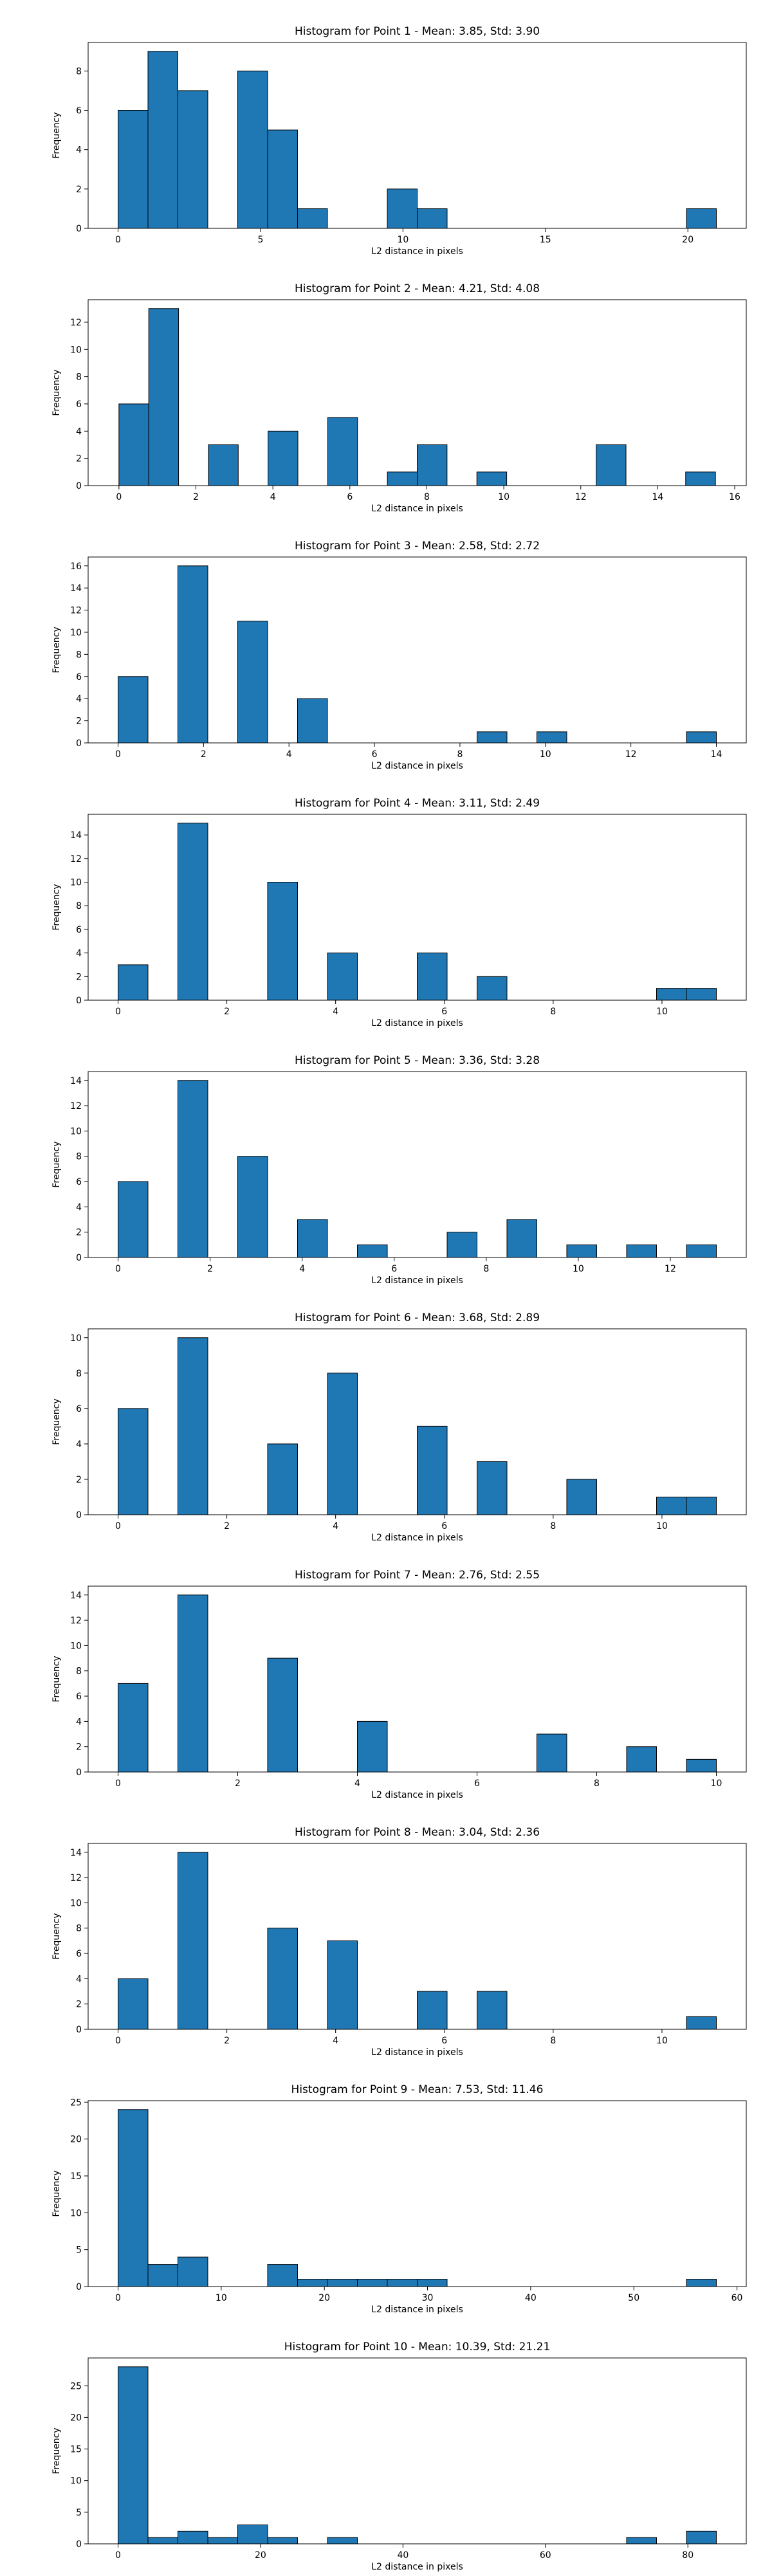 This screenshot has height=2576, width=772. What do you see at coordinates (734, 497) in the screenshot?
I see `x-tick-label: 16` at bounding box center [734, 497].